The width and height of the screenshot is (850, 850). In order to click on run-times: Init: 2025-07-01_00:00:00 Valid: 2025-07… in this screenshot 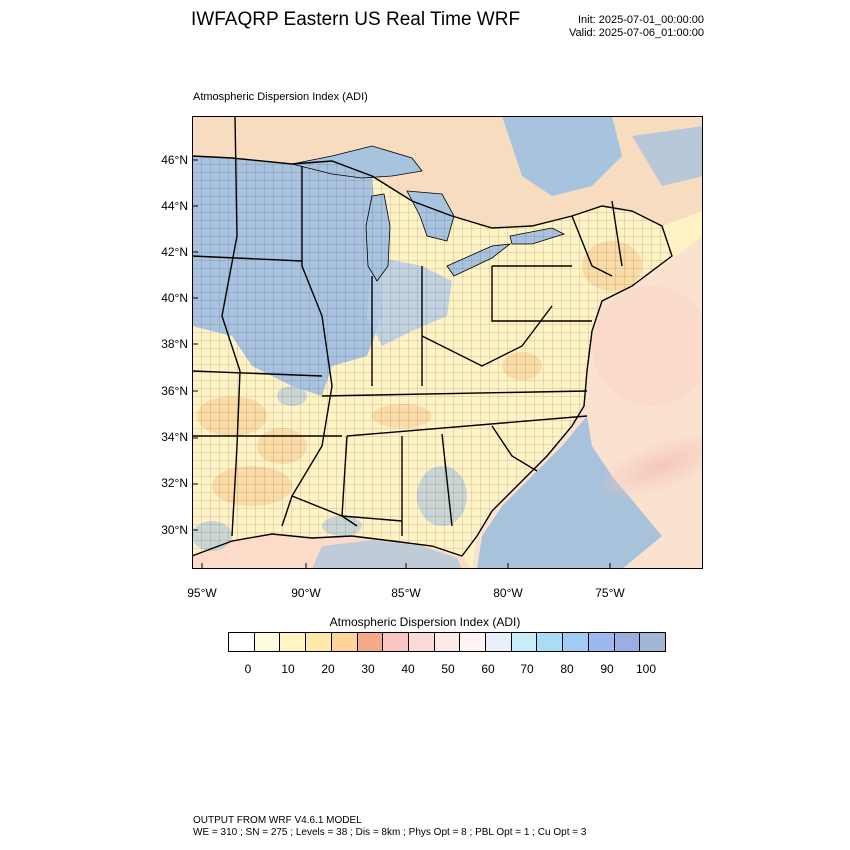, I will do `click(636, 27)`.